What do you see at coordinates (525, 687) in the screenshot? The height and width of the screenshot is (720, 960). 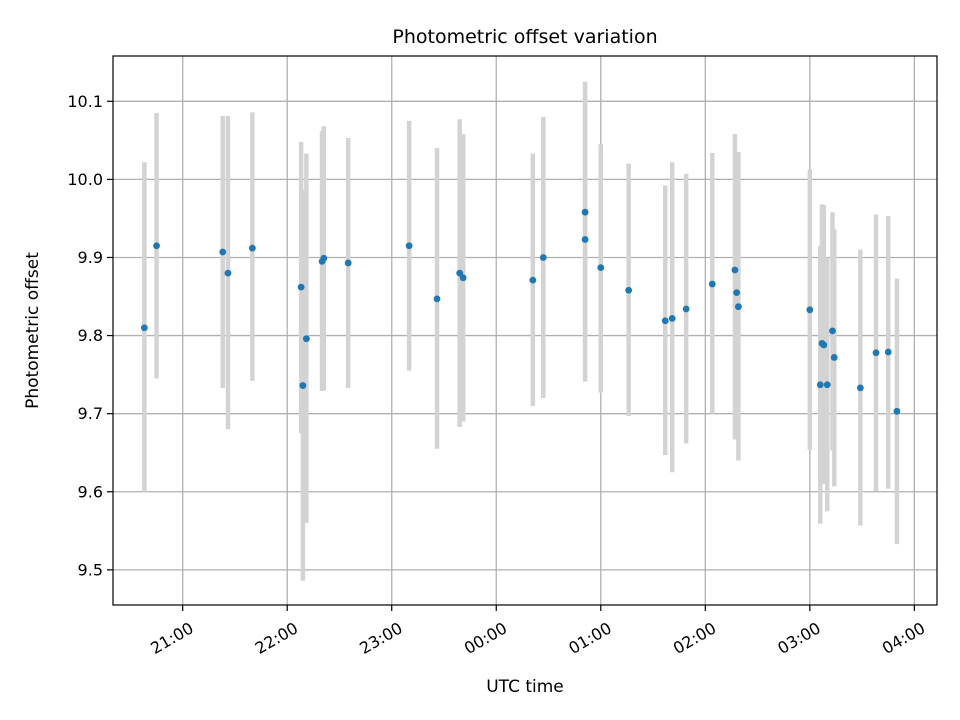 I see `x-axis-label: UTC time` at bounding box center [525, 687].